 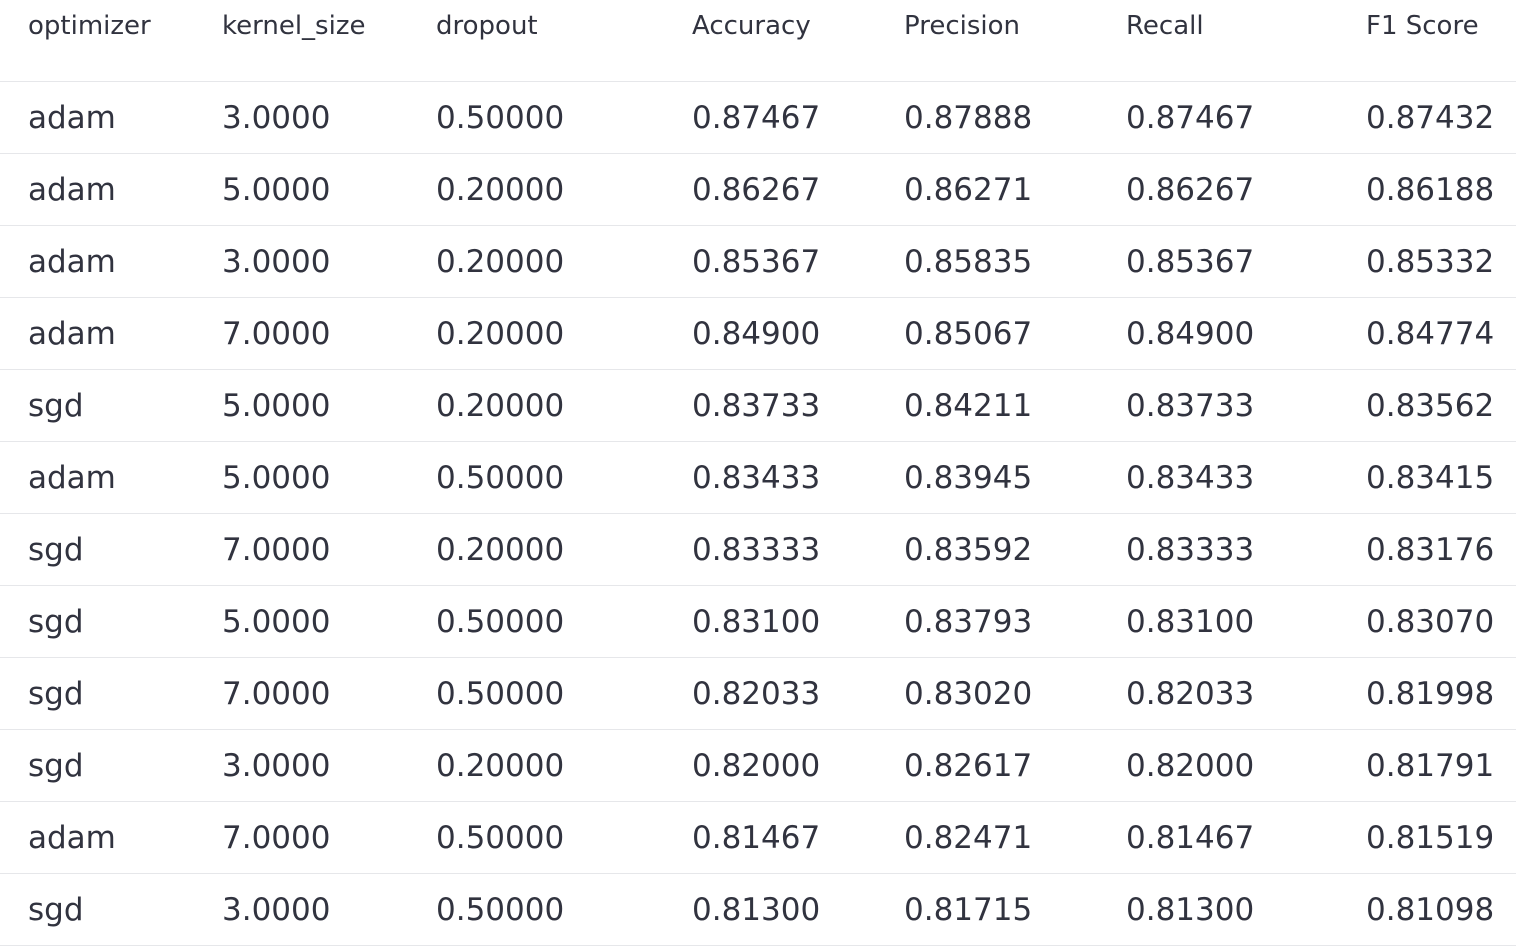 What do you see at coordinates (1190, 838) in the screenshot?
I see `recall-cell: 0.81467` at bounding box center [1190, 838].